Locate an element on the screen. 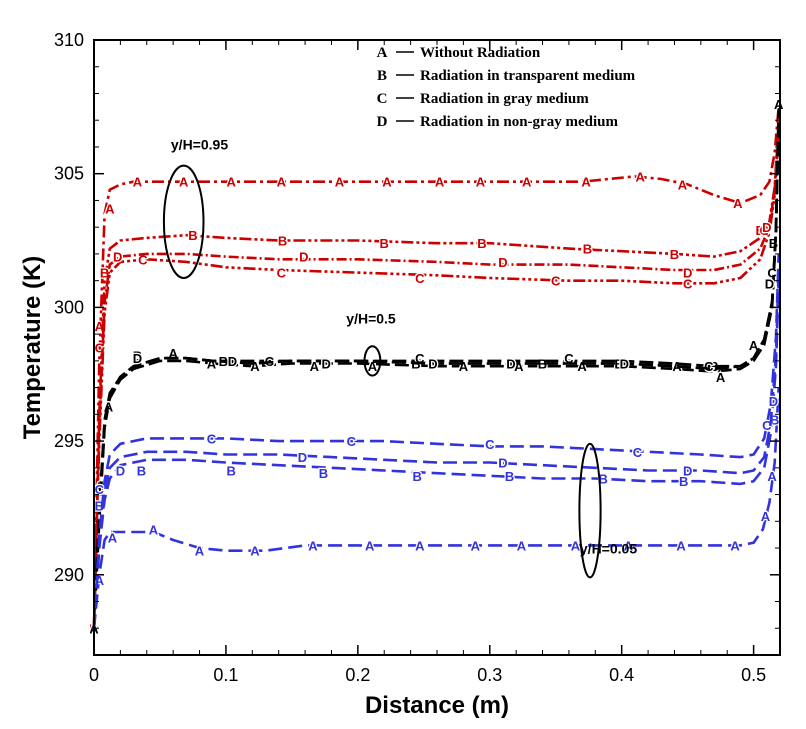 The image size is (806, 729). x-tick-label: 0.3 is located at coordinates (489, 675).